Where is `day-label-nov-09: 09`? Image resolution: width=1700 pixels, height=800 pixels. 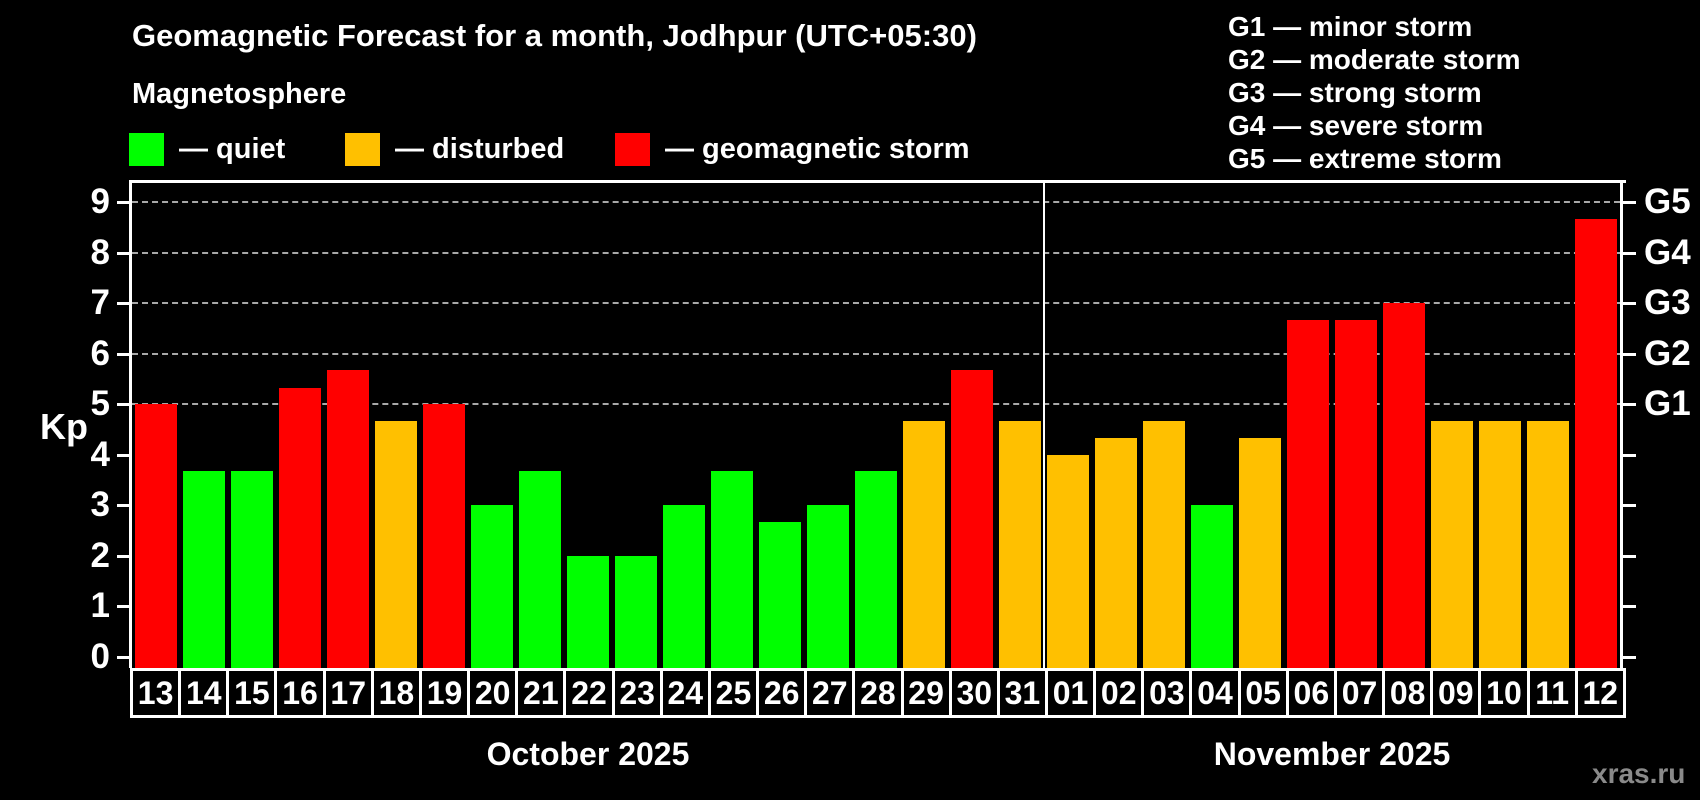
day-label-nov-09: 09 is located at coordinates (1457, 693).